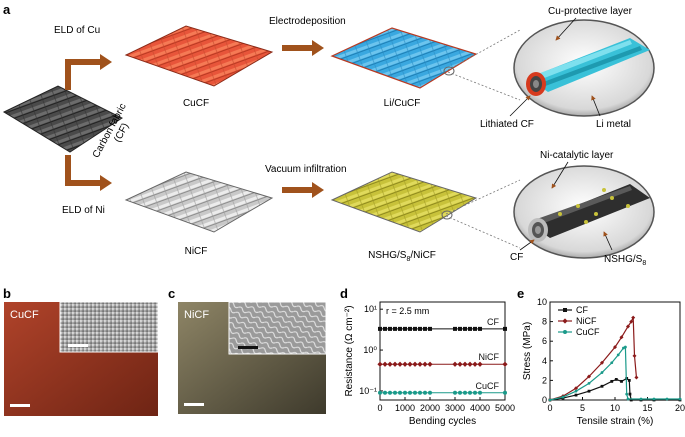 The image size is (685, 437). Describe the element at coordinates (613, 124) in the screenshot. I see `li-metal-label: Li metal` at that location.